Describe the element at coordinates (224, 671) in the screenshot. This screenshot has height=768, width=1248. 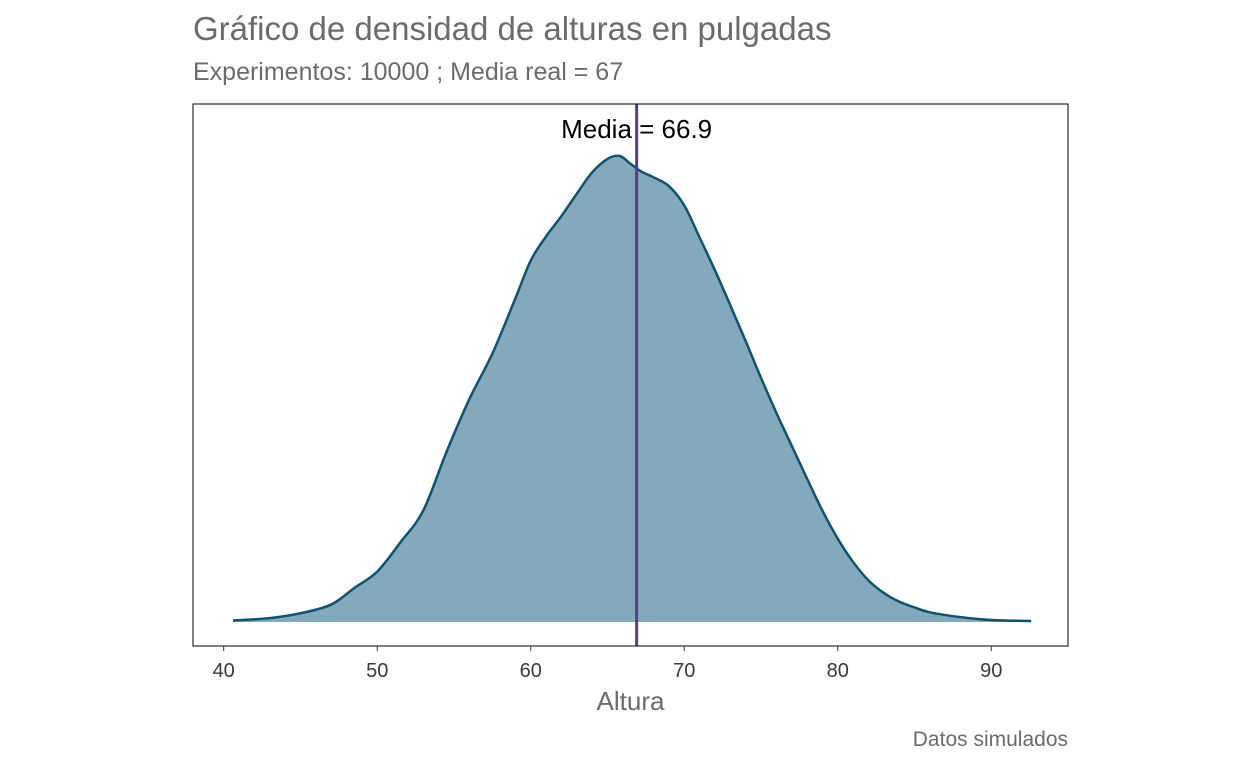
I see `x-tick-label: 40` at that location.